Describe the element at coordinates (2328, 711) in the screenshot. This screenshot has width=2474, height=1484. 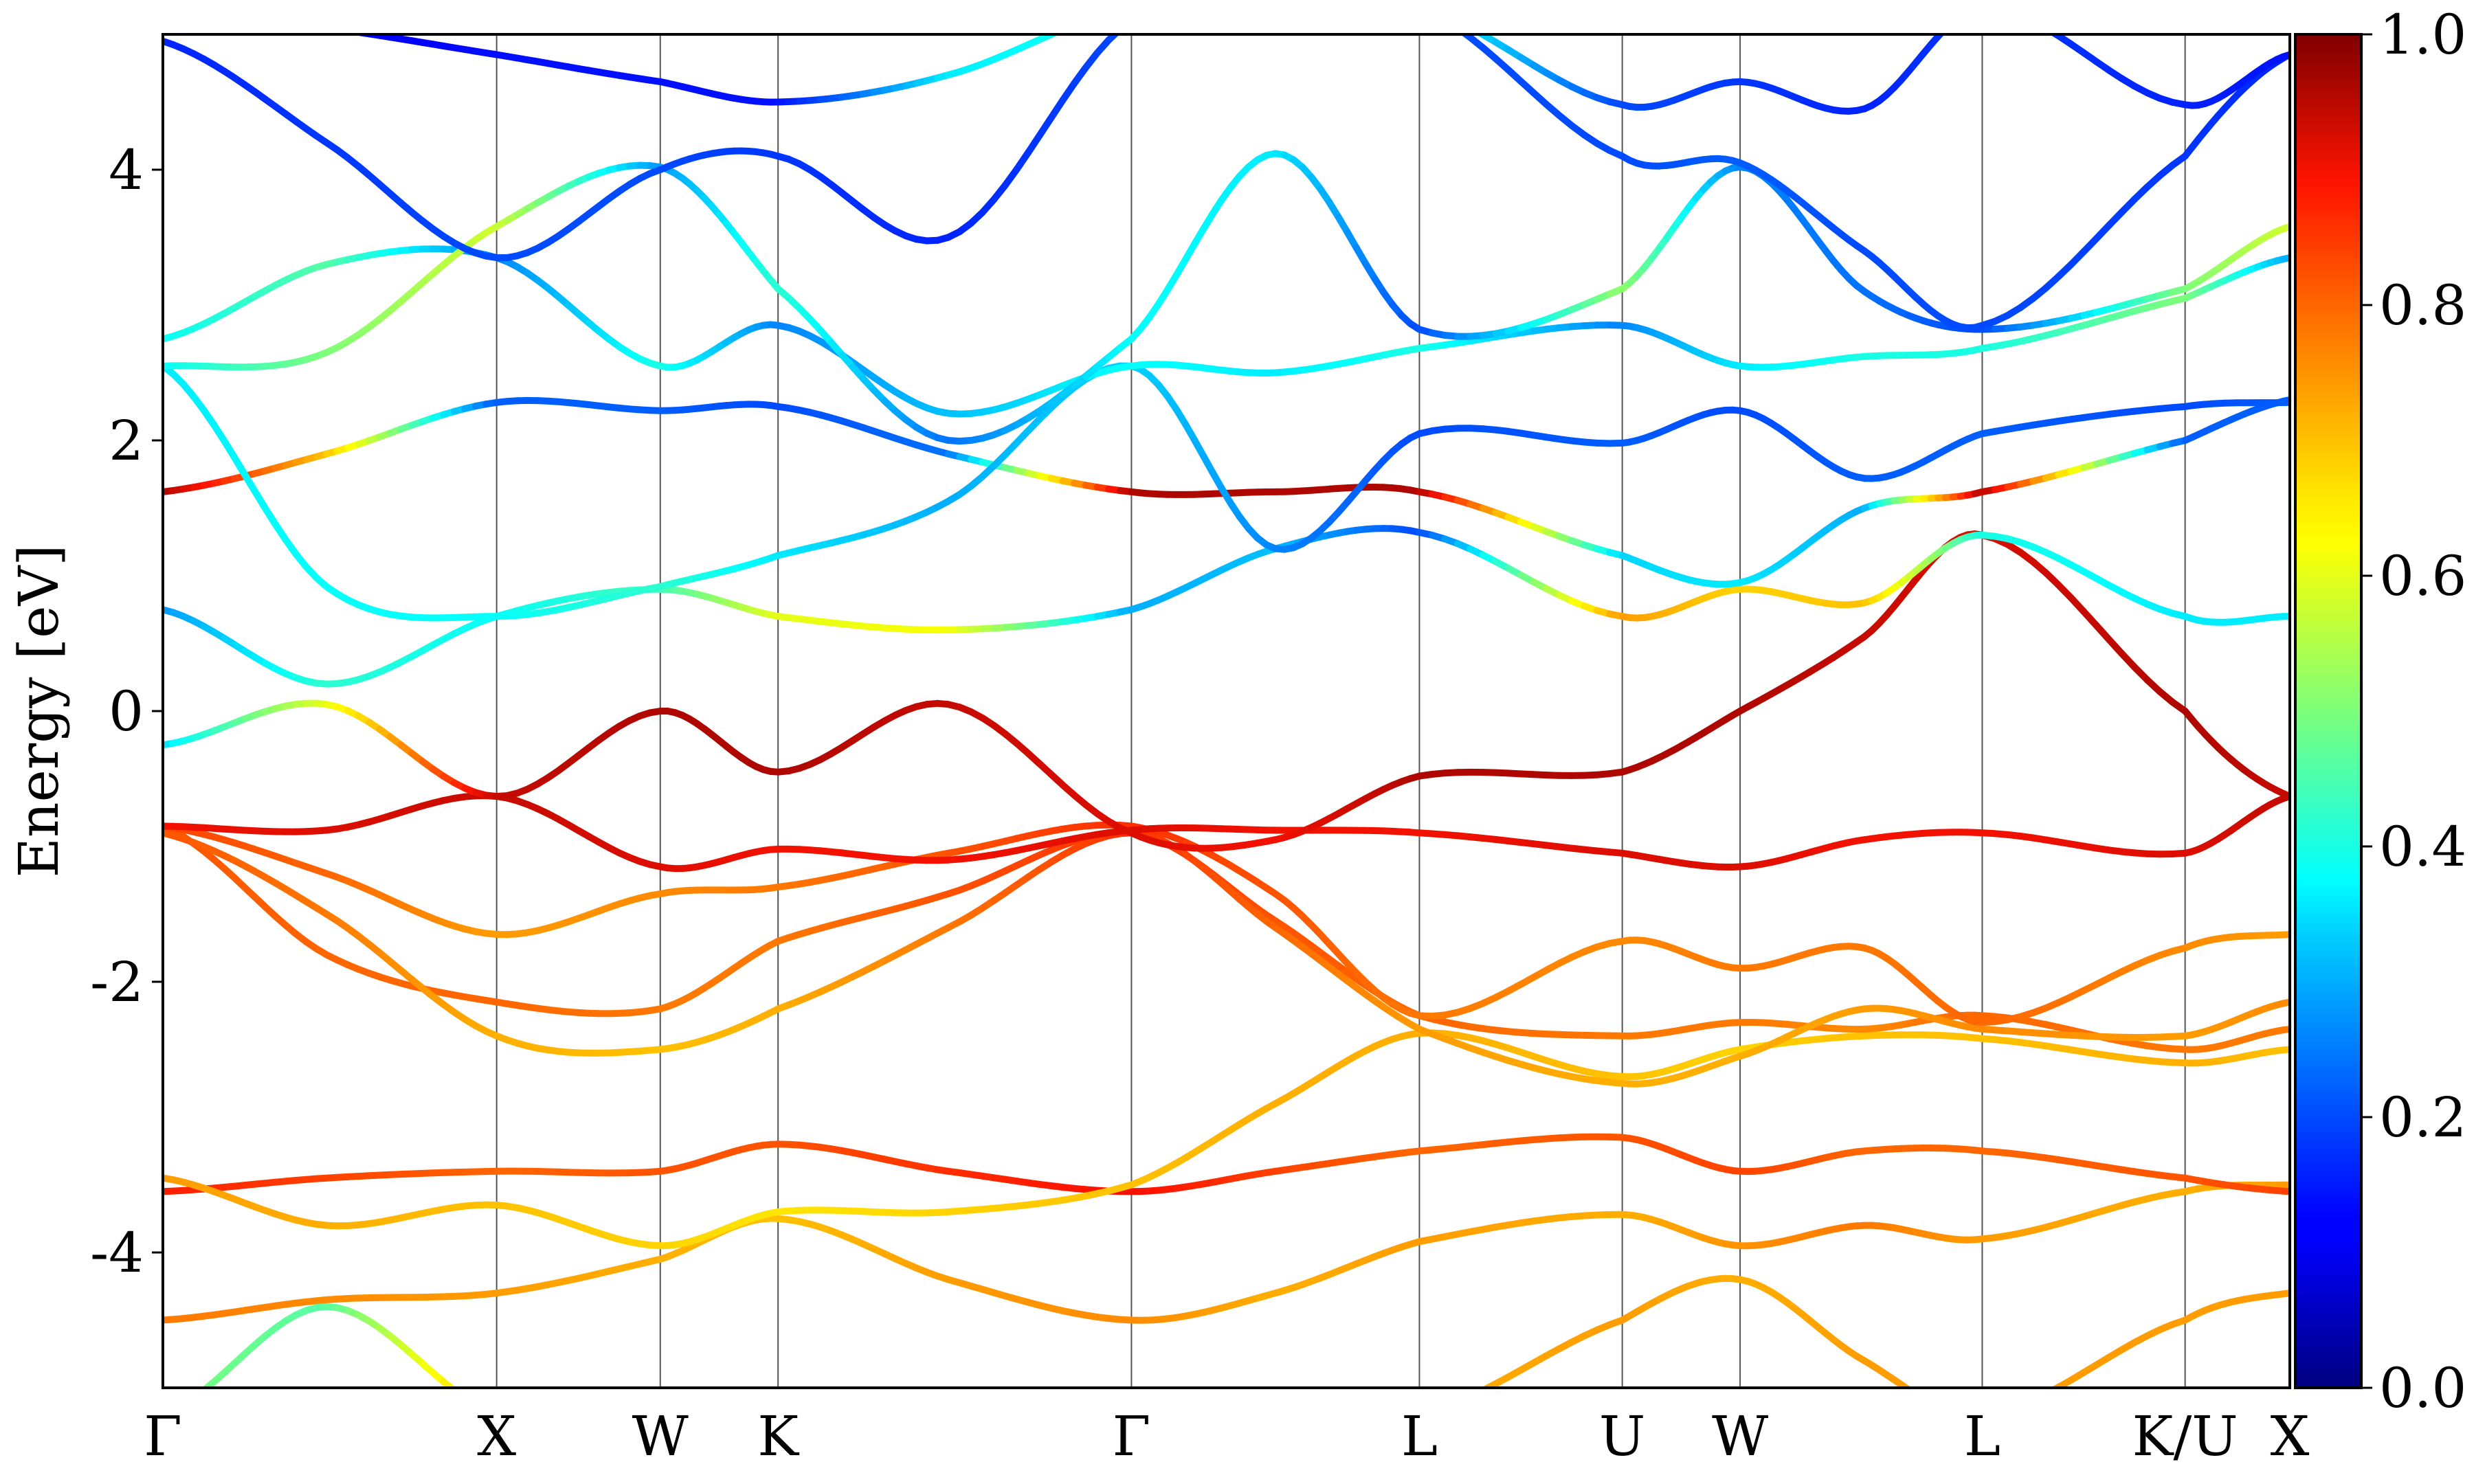
I see `colorbar` at that location.